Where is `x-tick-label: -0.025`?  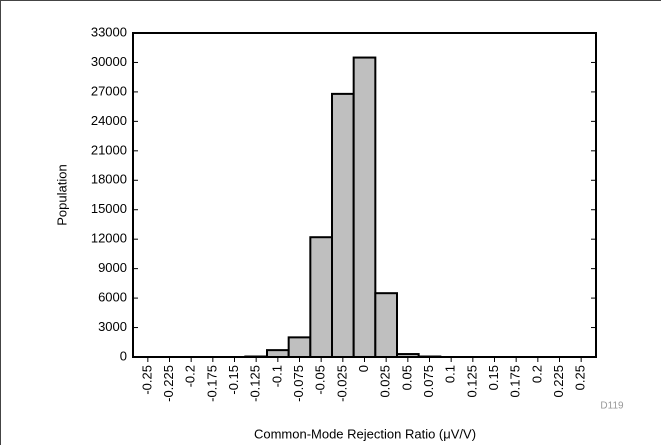 x-tick-label: -0.025 is located at coordinates (341, 383).